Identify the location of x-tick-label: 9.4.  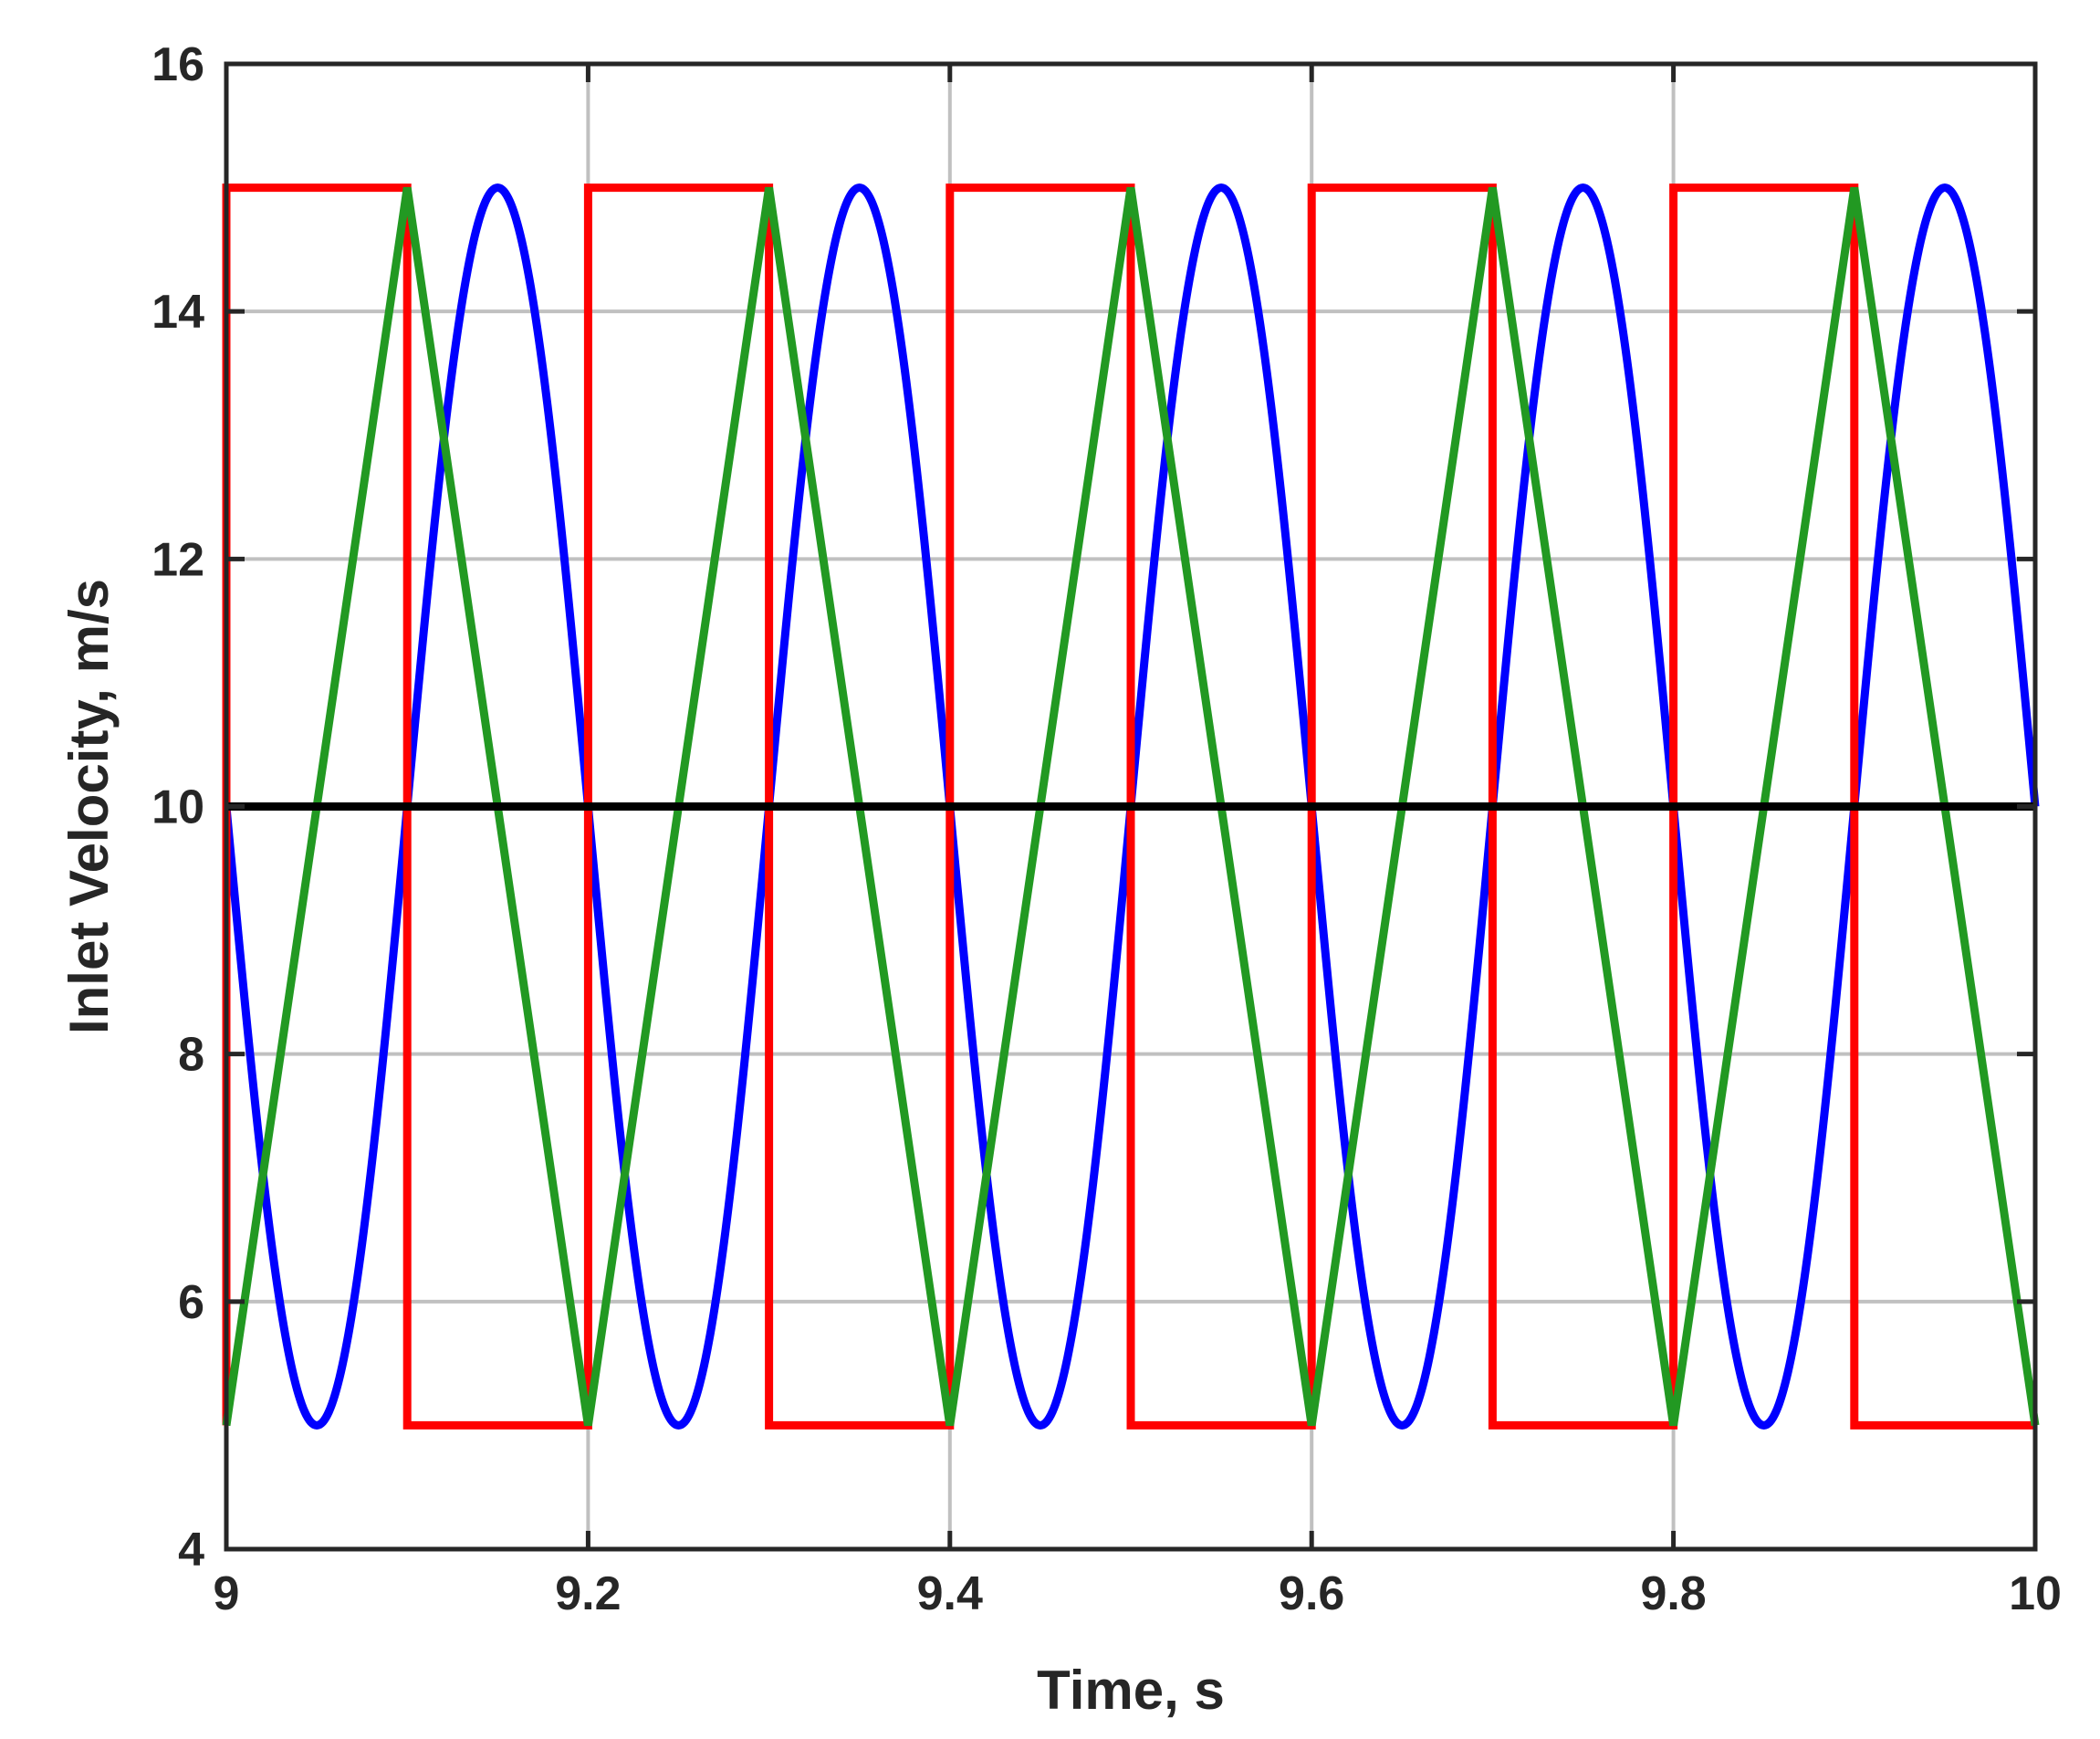
(950, 1593).